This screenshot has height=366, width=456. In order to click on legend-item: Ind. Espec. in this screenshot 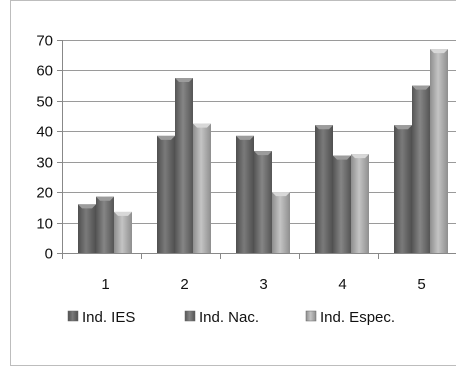, I will do `click(350, 317)`.